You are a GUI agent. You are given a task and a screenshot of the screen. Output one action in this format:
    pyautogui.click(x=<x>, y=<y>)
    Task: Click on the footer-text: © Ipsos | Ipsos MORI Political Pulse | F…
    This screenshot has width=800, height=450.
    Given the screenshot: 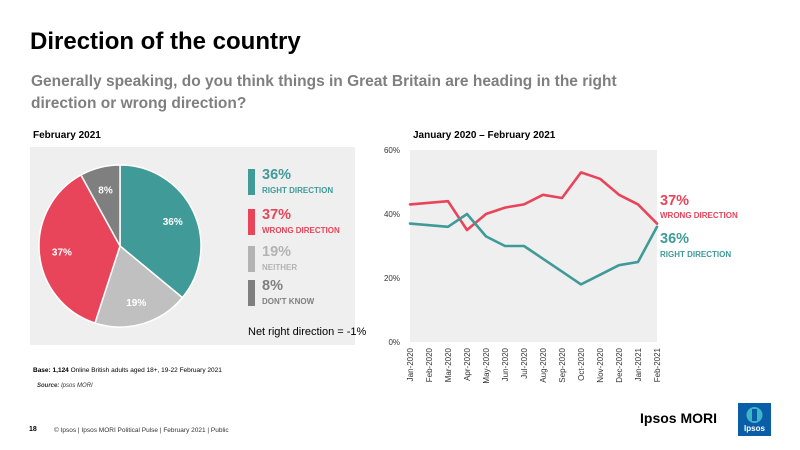 What is the action you would take?
    pyautogui.click(x=141, y=430)
    